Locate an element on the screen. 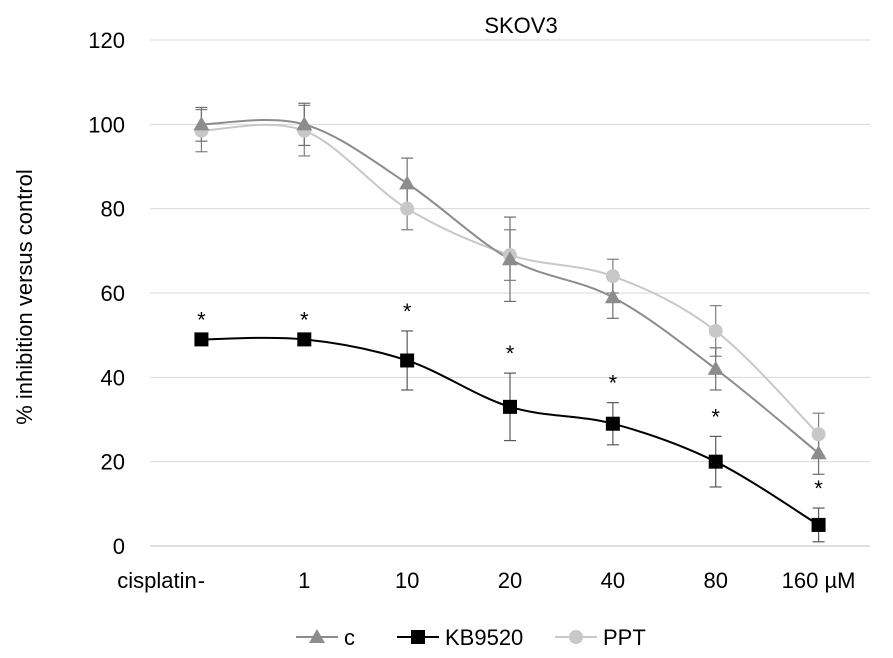 This screenshot has height=658, width=893. y-tick-label: 20 is located at coordinates (113, 462).